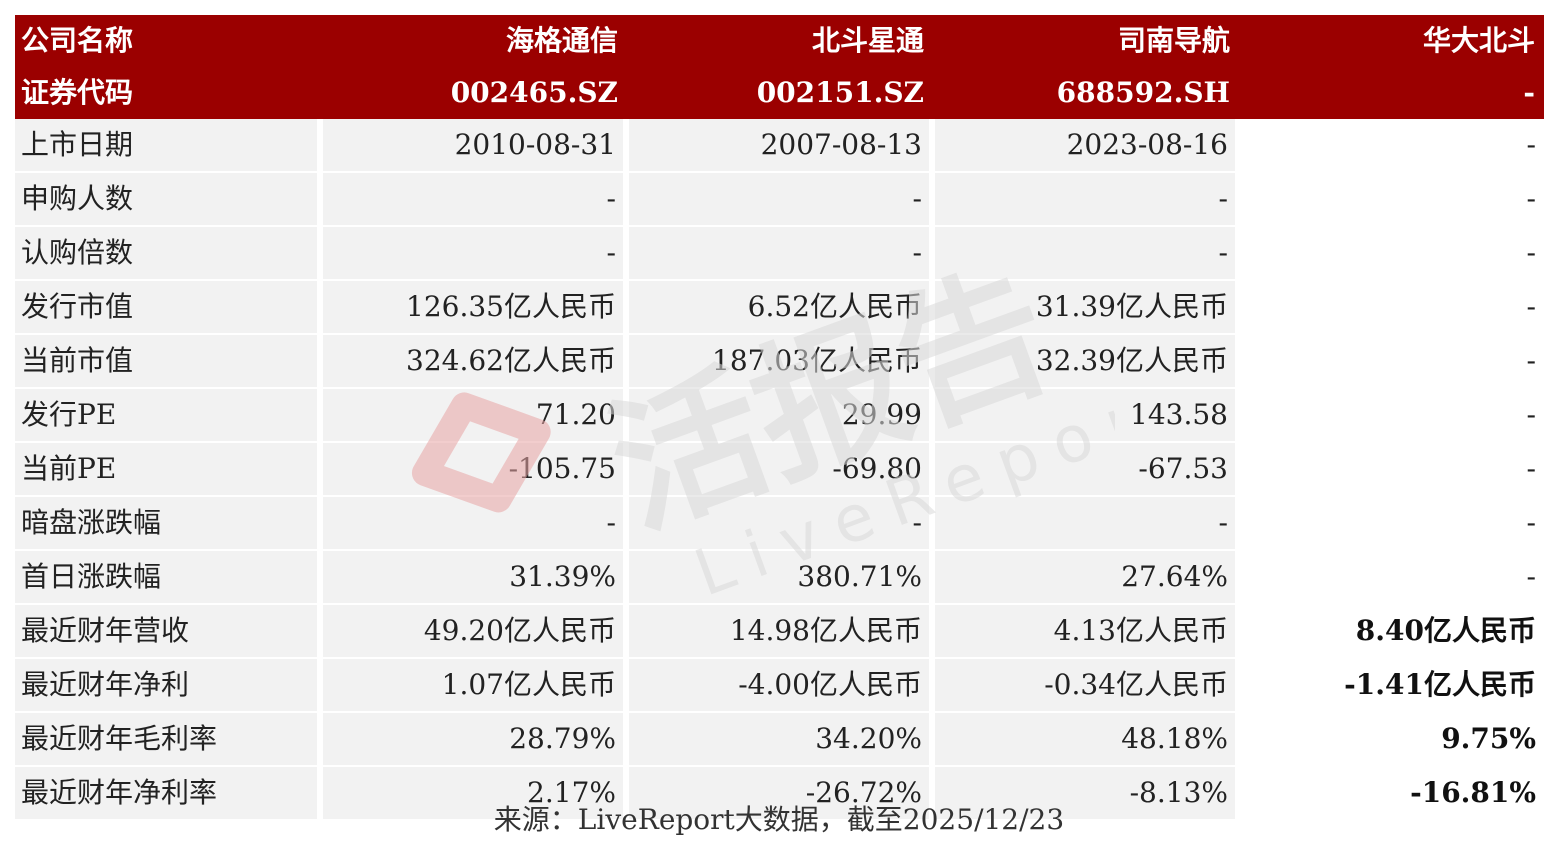 This screenshot has width=1558, height=855. I want to click on table-row: 认购倍数 - - - -, so click(779, 253).